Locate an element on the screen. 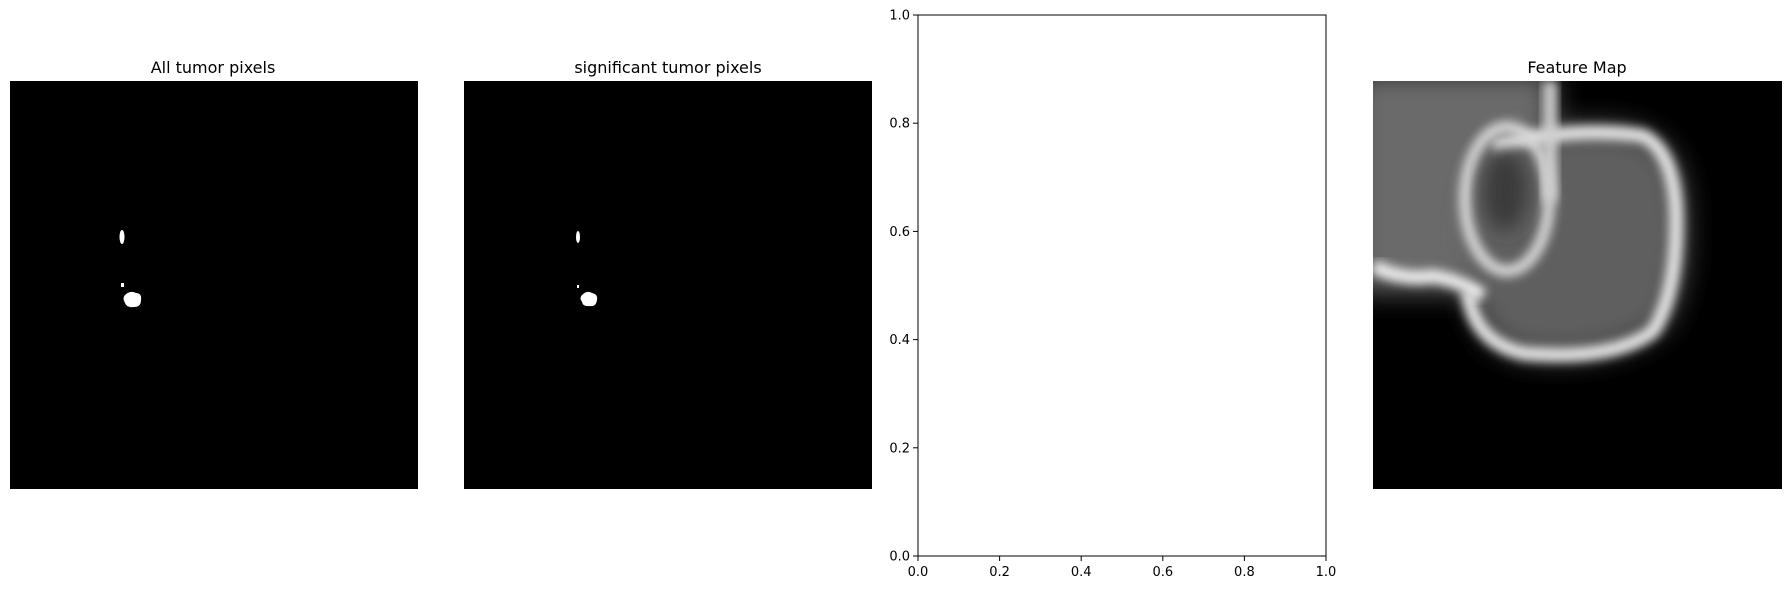 This screenshot has width=1790, height=589. sig-blob-dot is located at coordinates (578, 286).